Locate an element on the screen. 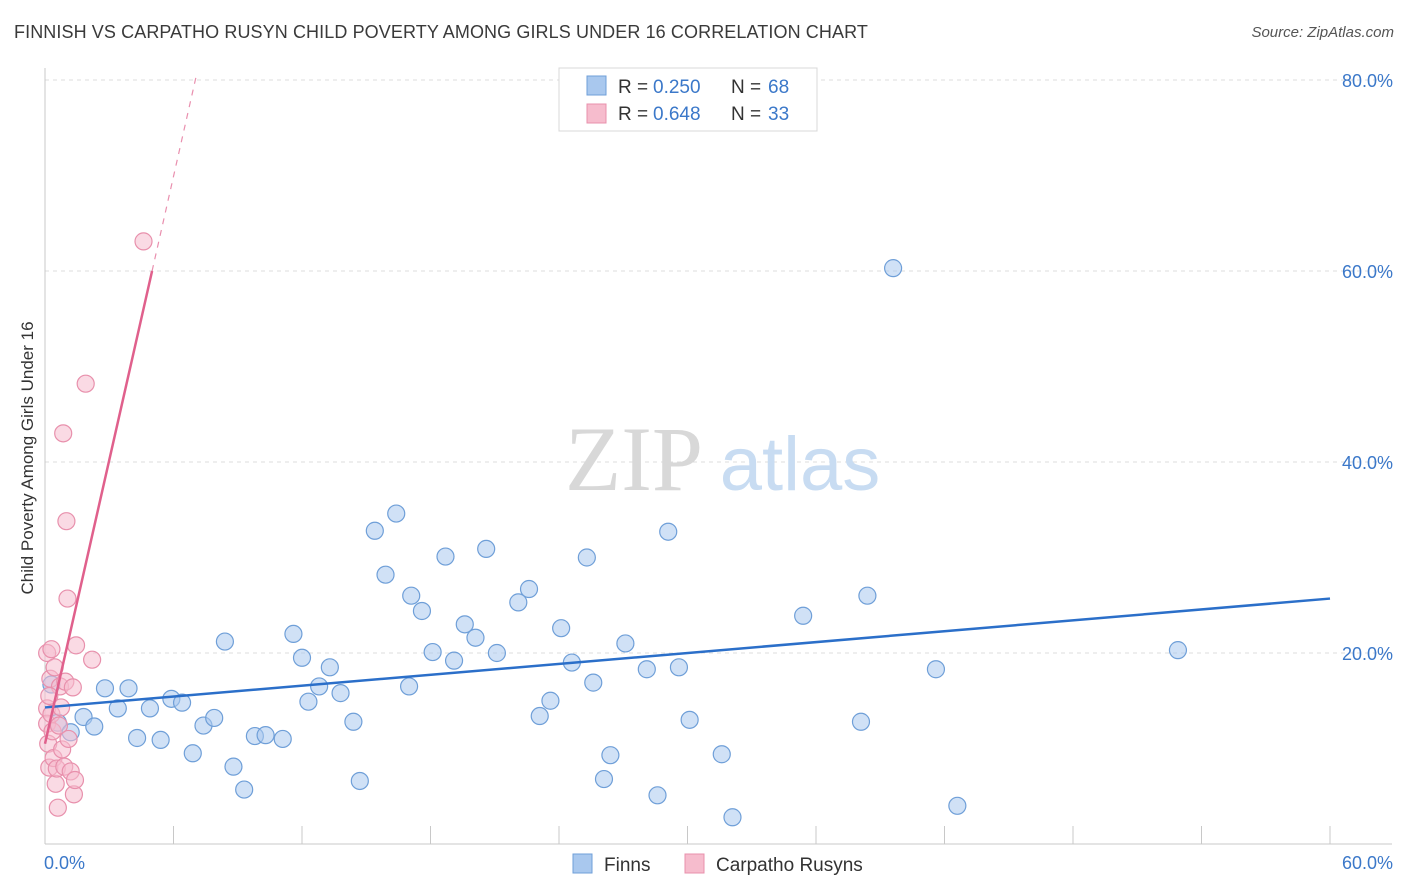  legend-rusyn-r-label: R = is located at coordinates (633, 114).